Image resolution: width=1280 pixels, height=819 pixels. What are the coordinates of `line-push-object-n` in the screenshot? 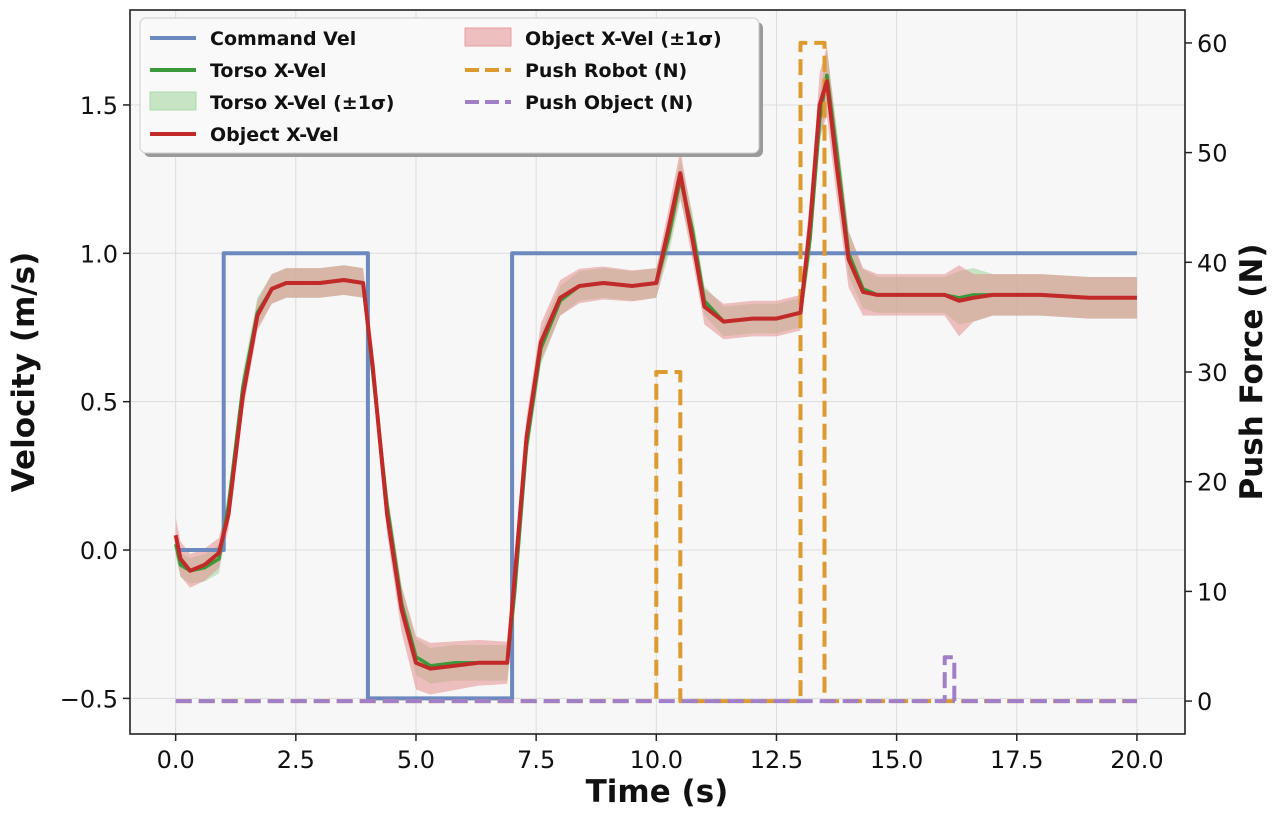 It's located at (656, 679).